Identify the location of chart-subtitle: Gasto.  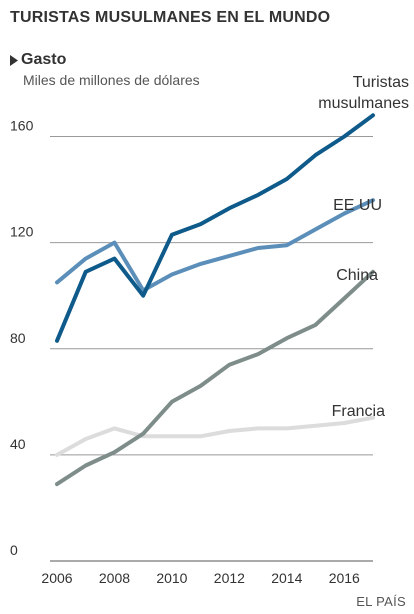
(38, 60).